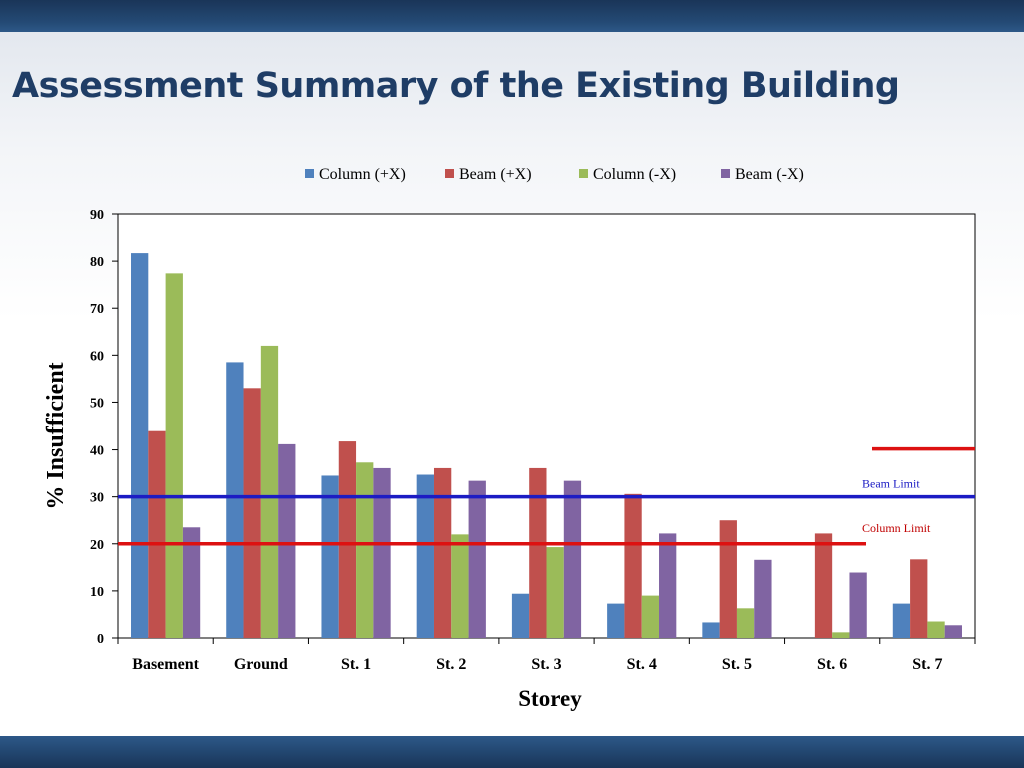  I want to click on y-axis: 0 10 20 30 40 50 60 70 80 90, so click(104, 427).